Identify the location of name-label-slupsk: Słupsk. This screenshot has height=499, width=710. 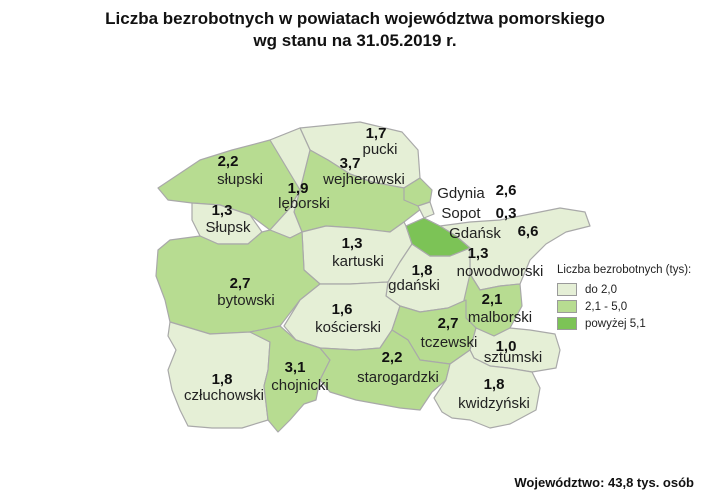
(228, 227).